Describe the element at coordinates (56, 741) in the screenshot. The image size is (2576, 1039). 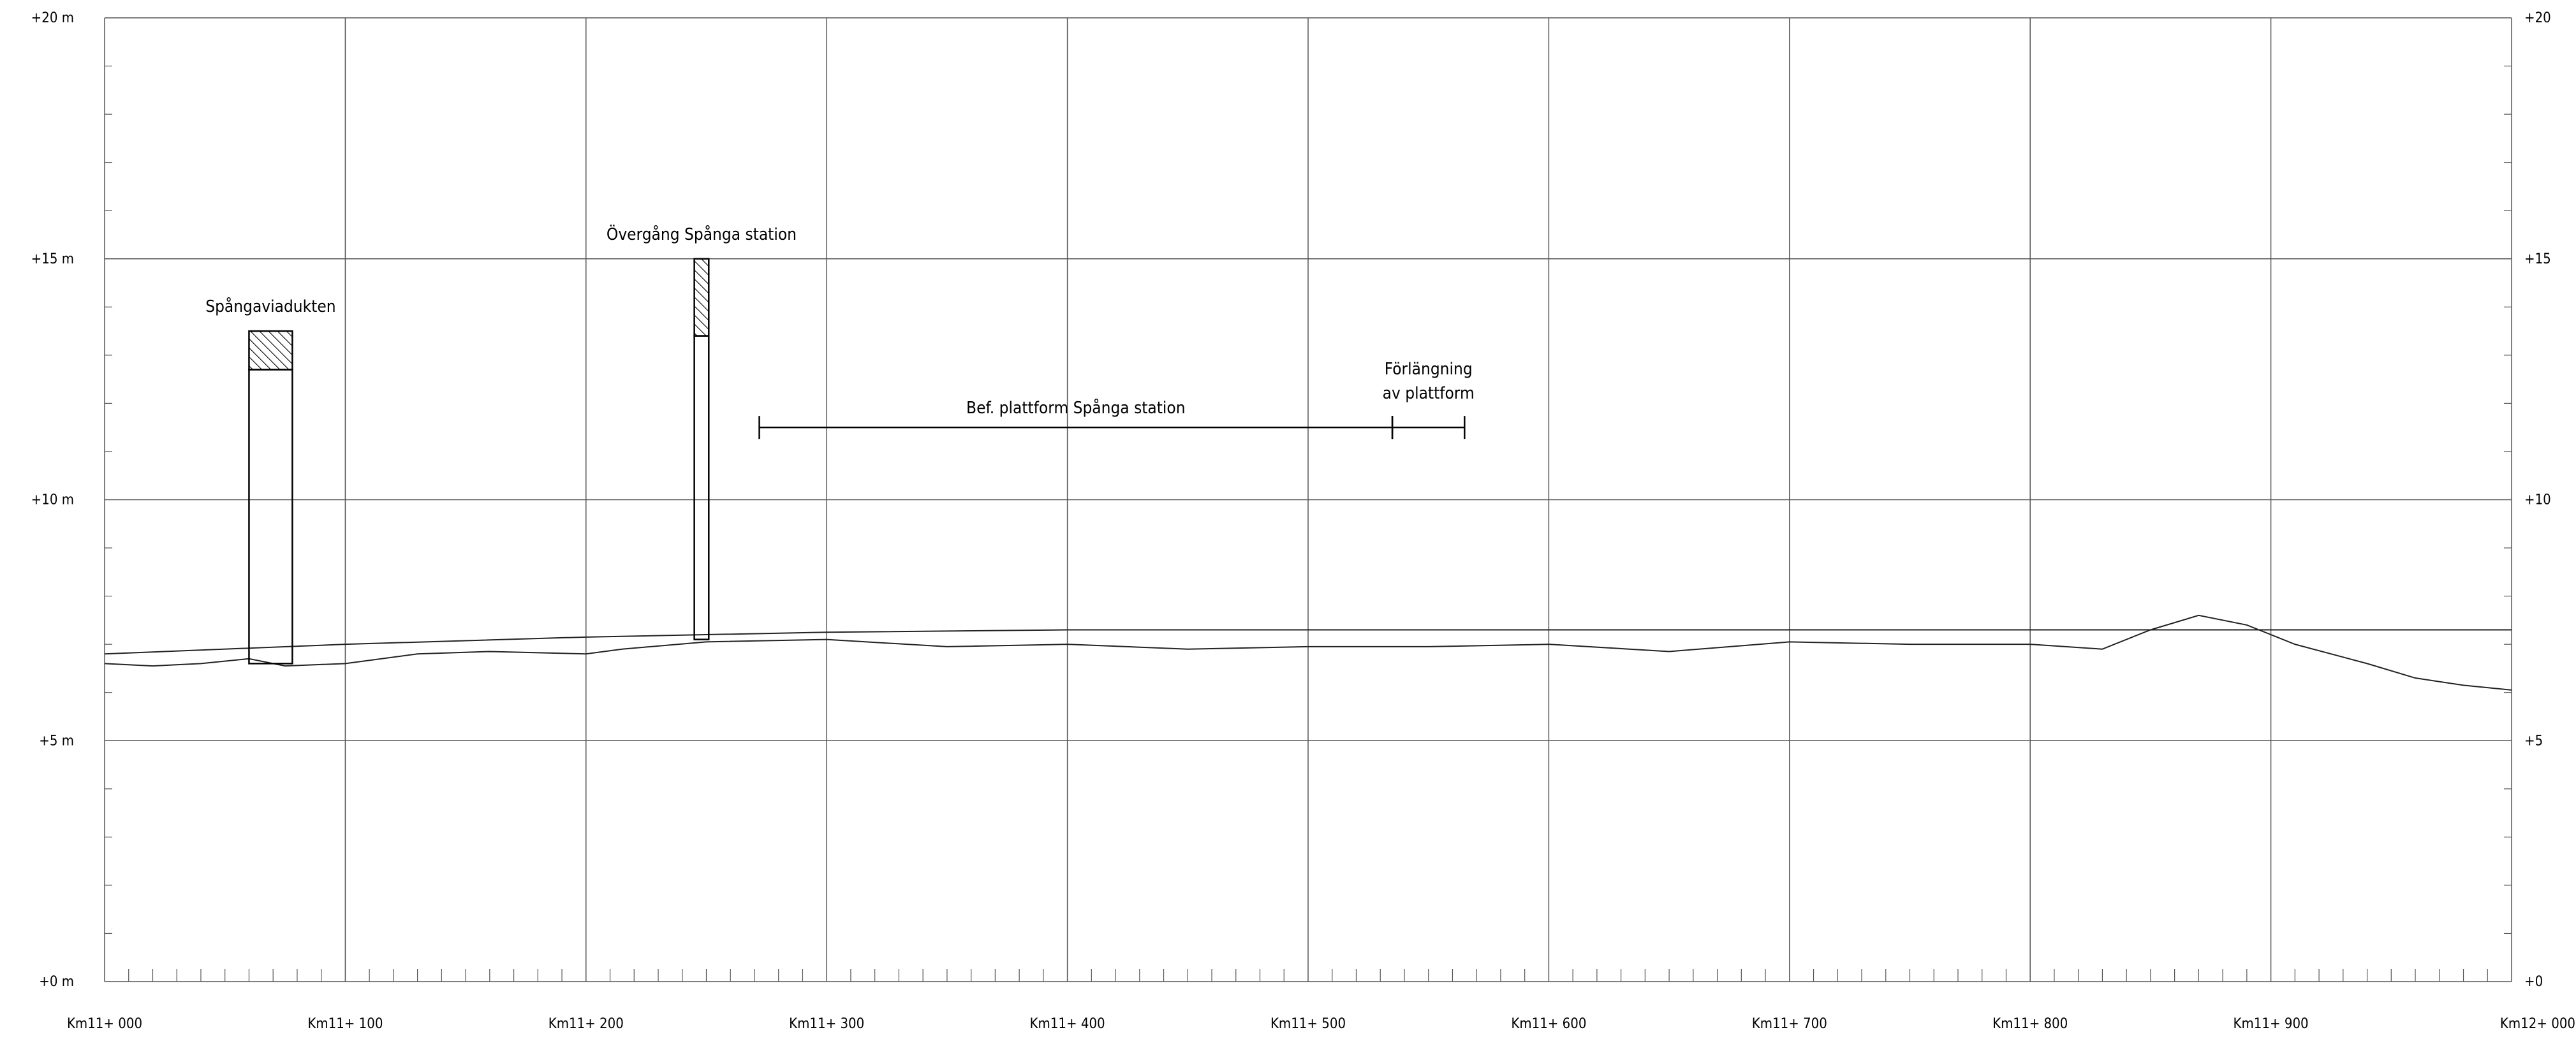
I see `y-tick-label-left: +5 m` at that location.